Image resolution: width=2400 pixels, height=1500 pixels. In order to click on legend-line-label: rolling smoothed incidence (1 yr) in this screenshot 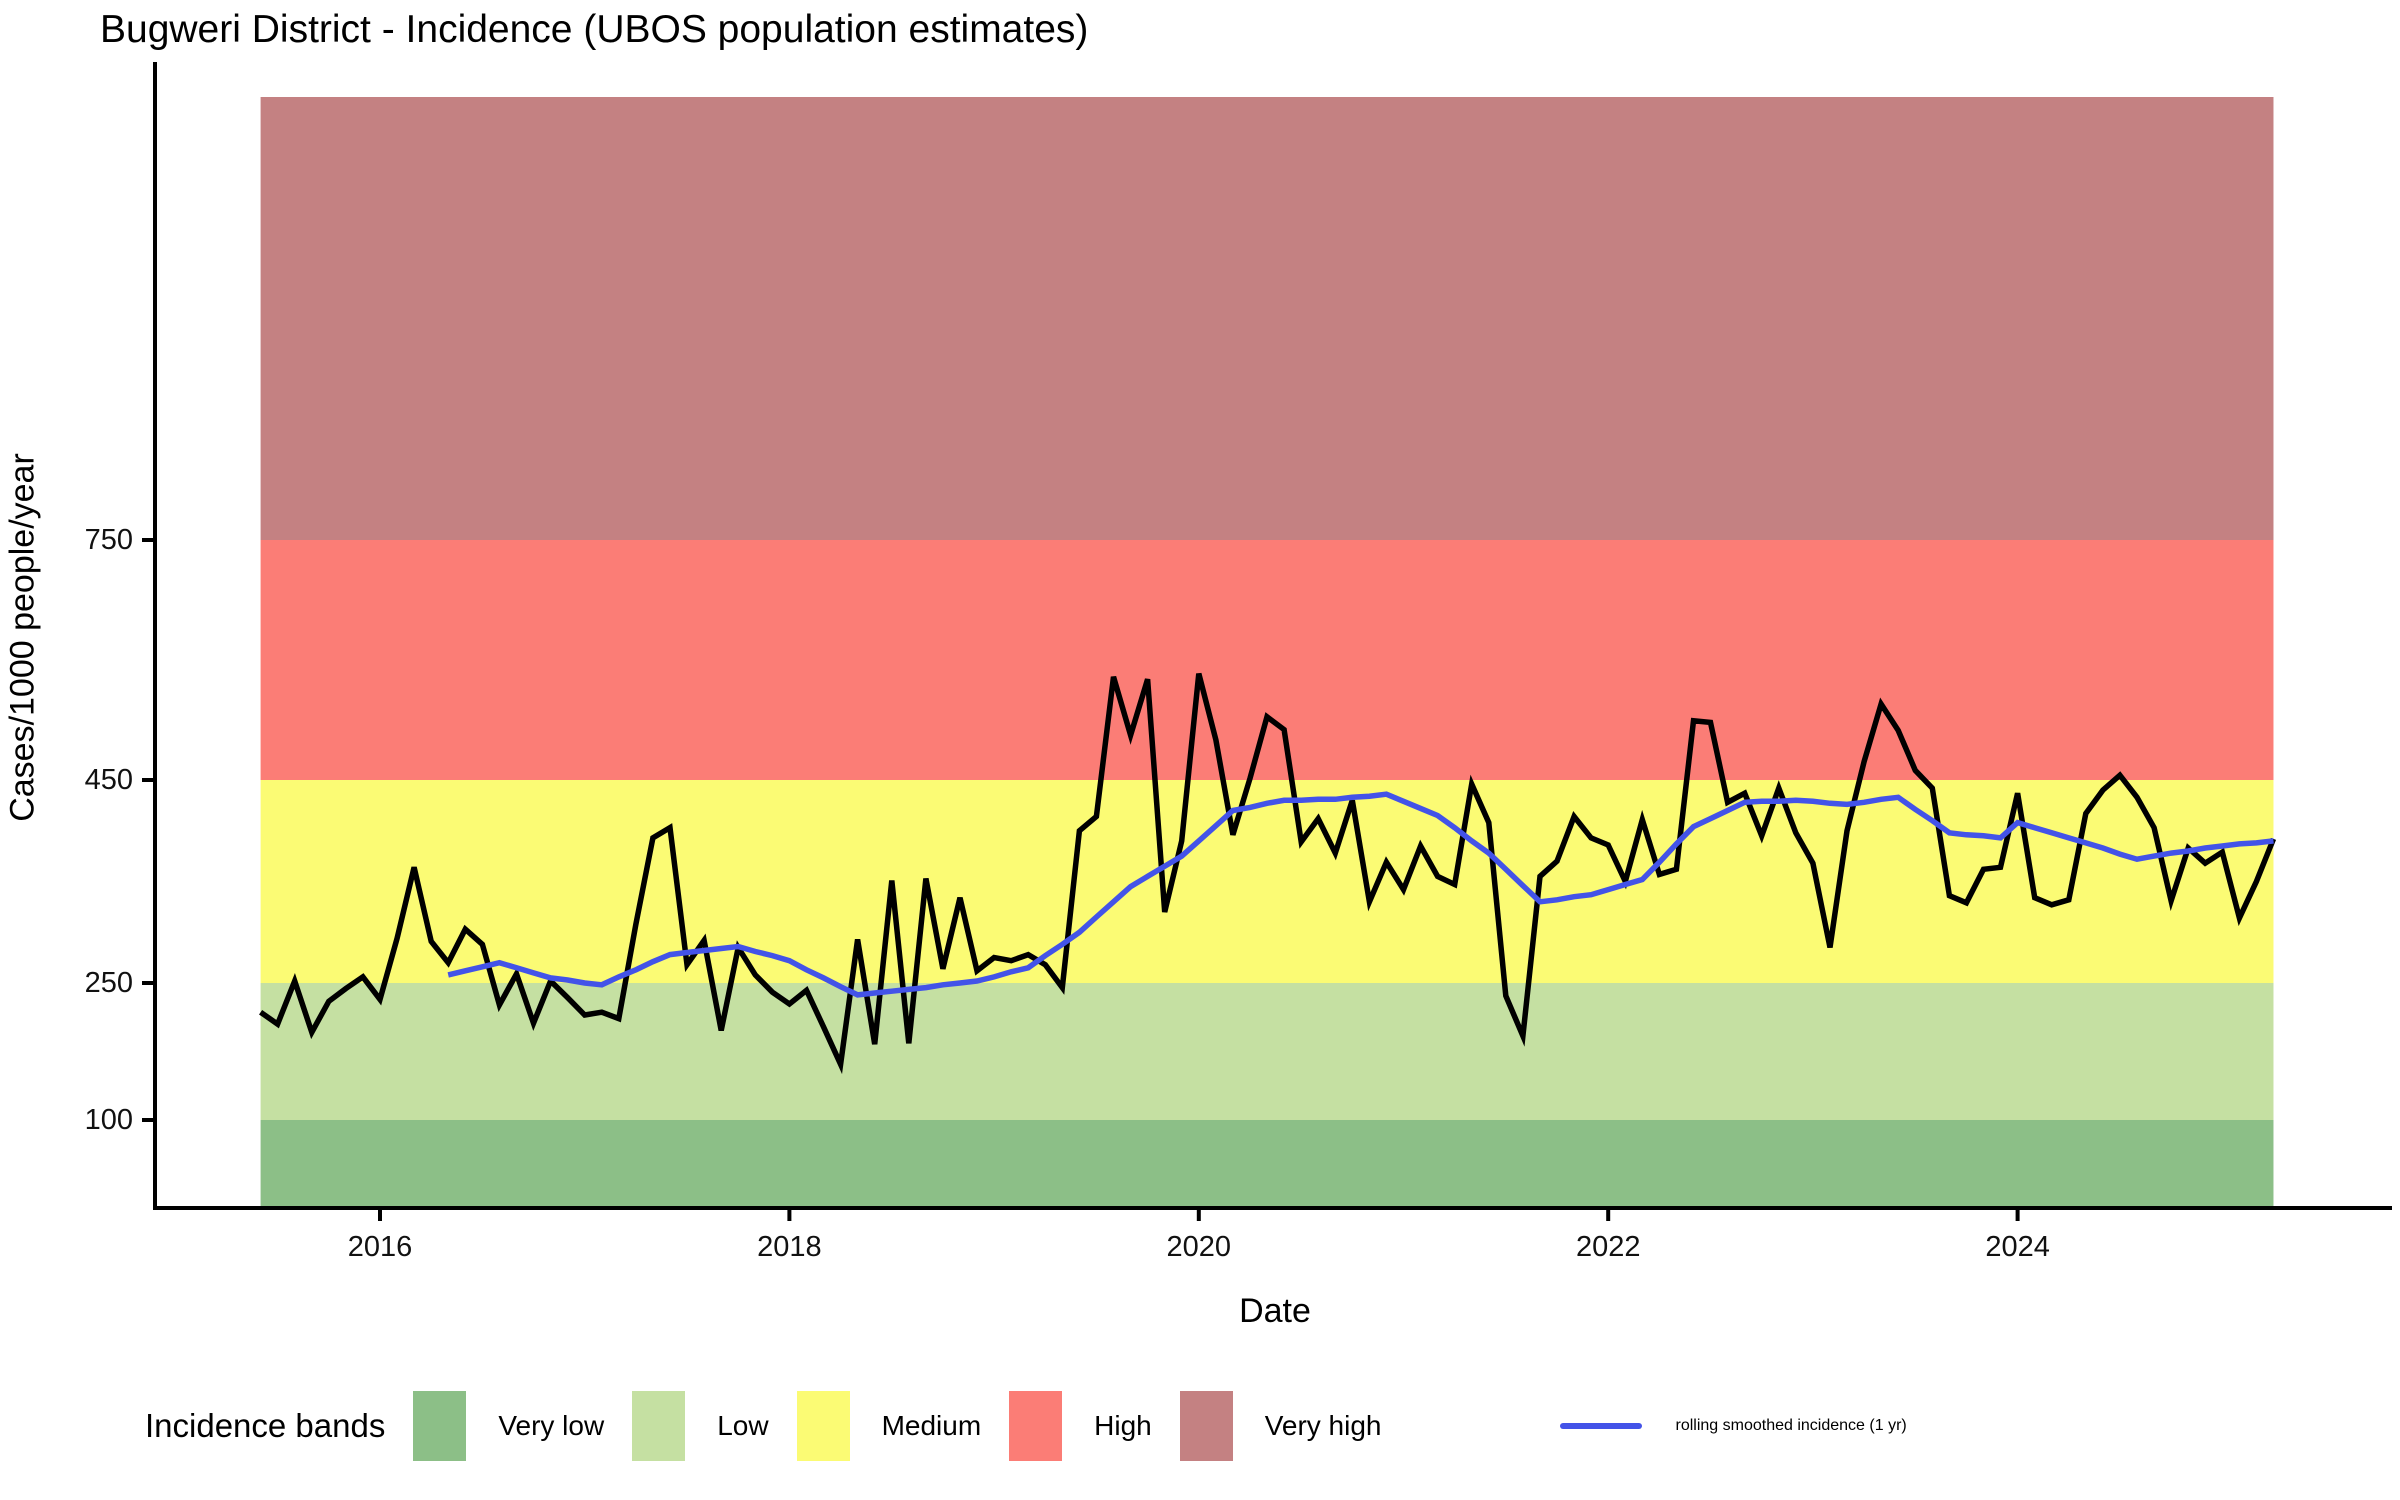, I will do `click(1791, 1425)`.